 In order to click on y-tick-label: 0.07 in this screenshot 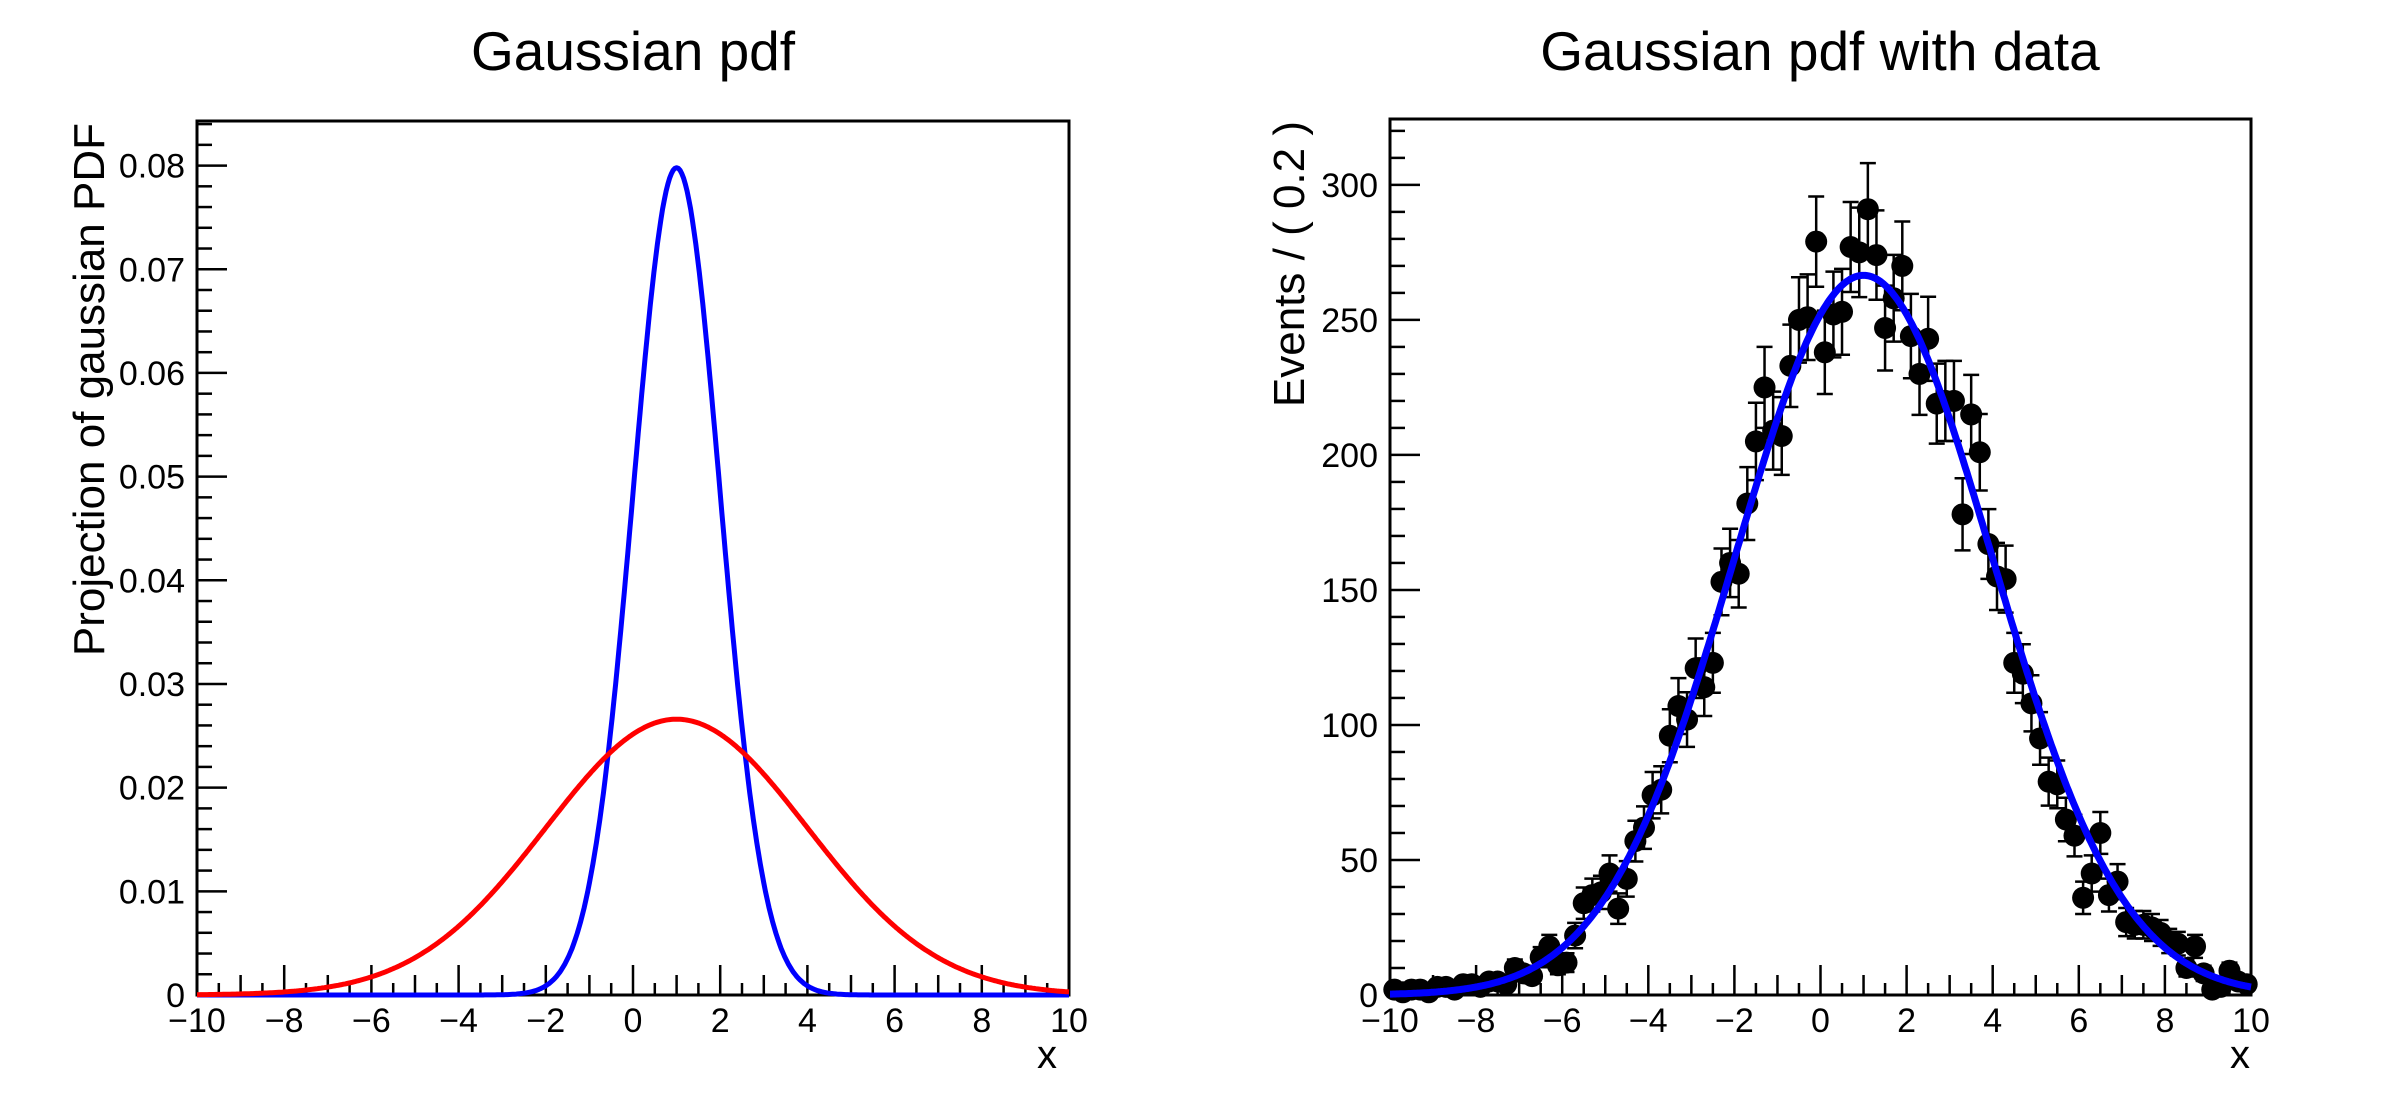, I will do `click(152, 270)`.